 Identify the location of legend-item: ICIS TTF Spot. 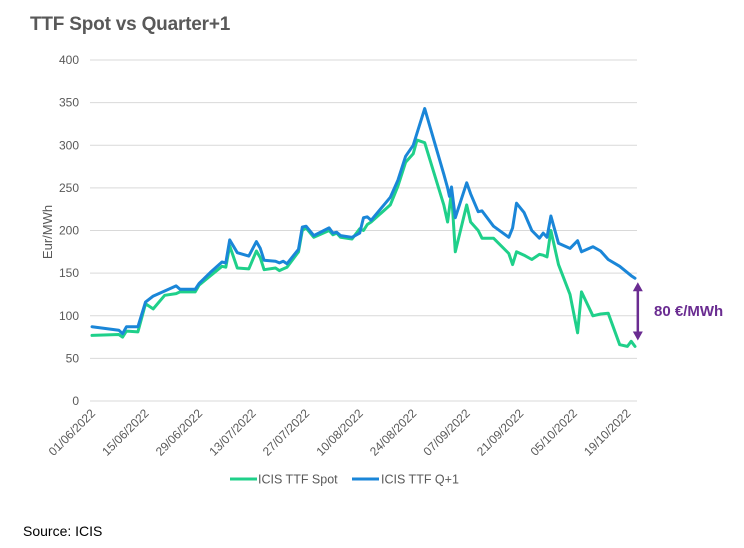
(284, 480).